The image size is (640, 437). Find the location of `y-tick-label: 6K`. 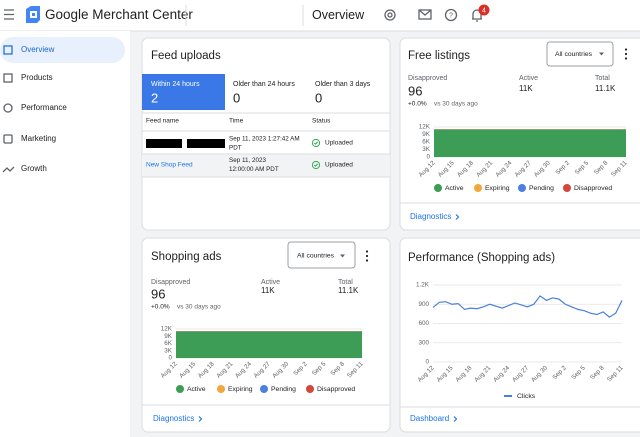

y-tick-label: 6K is located at coordinates (426, 142).